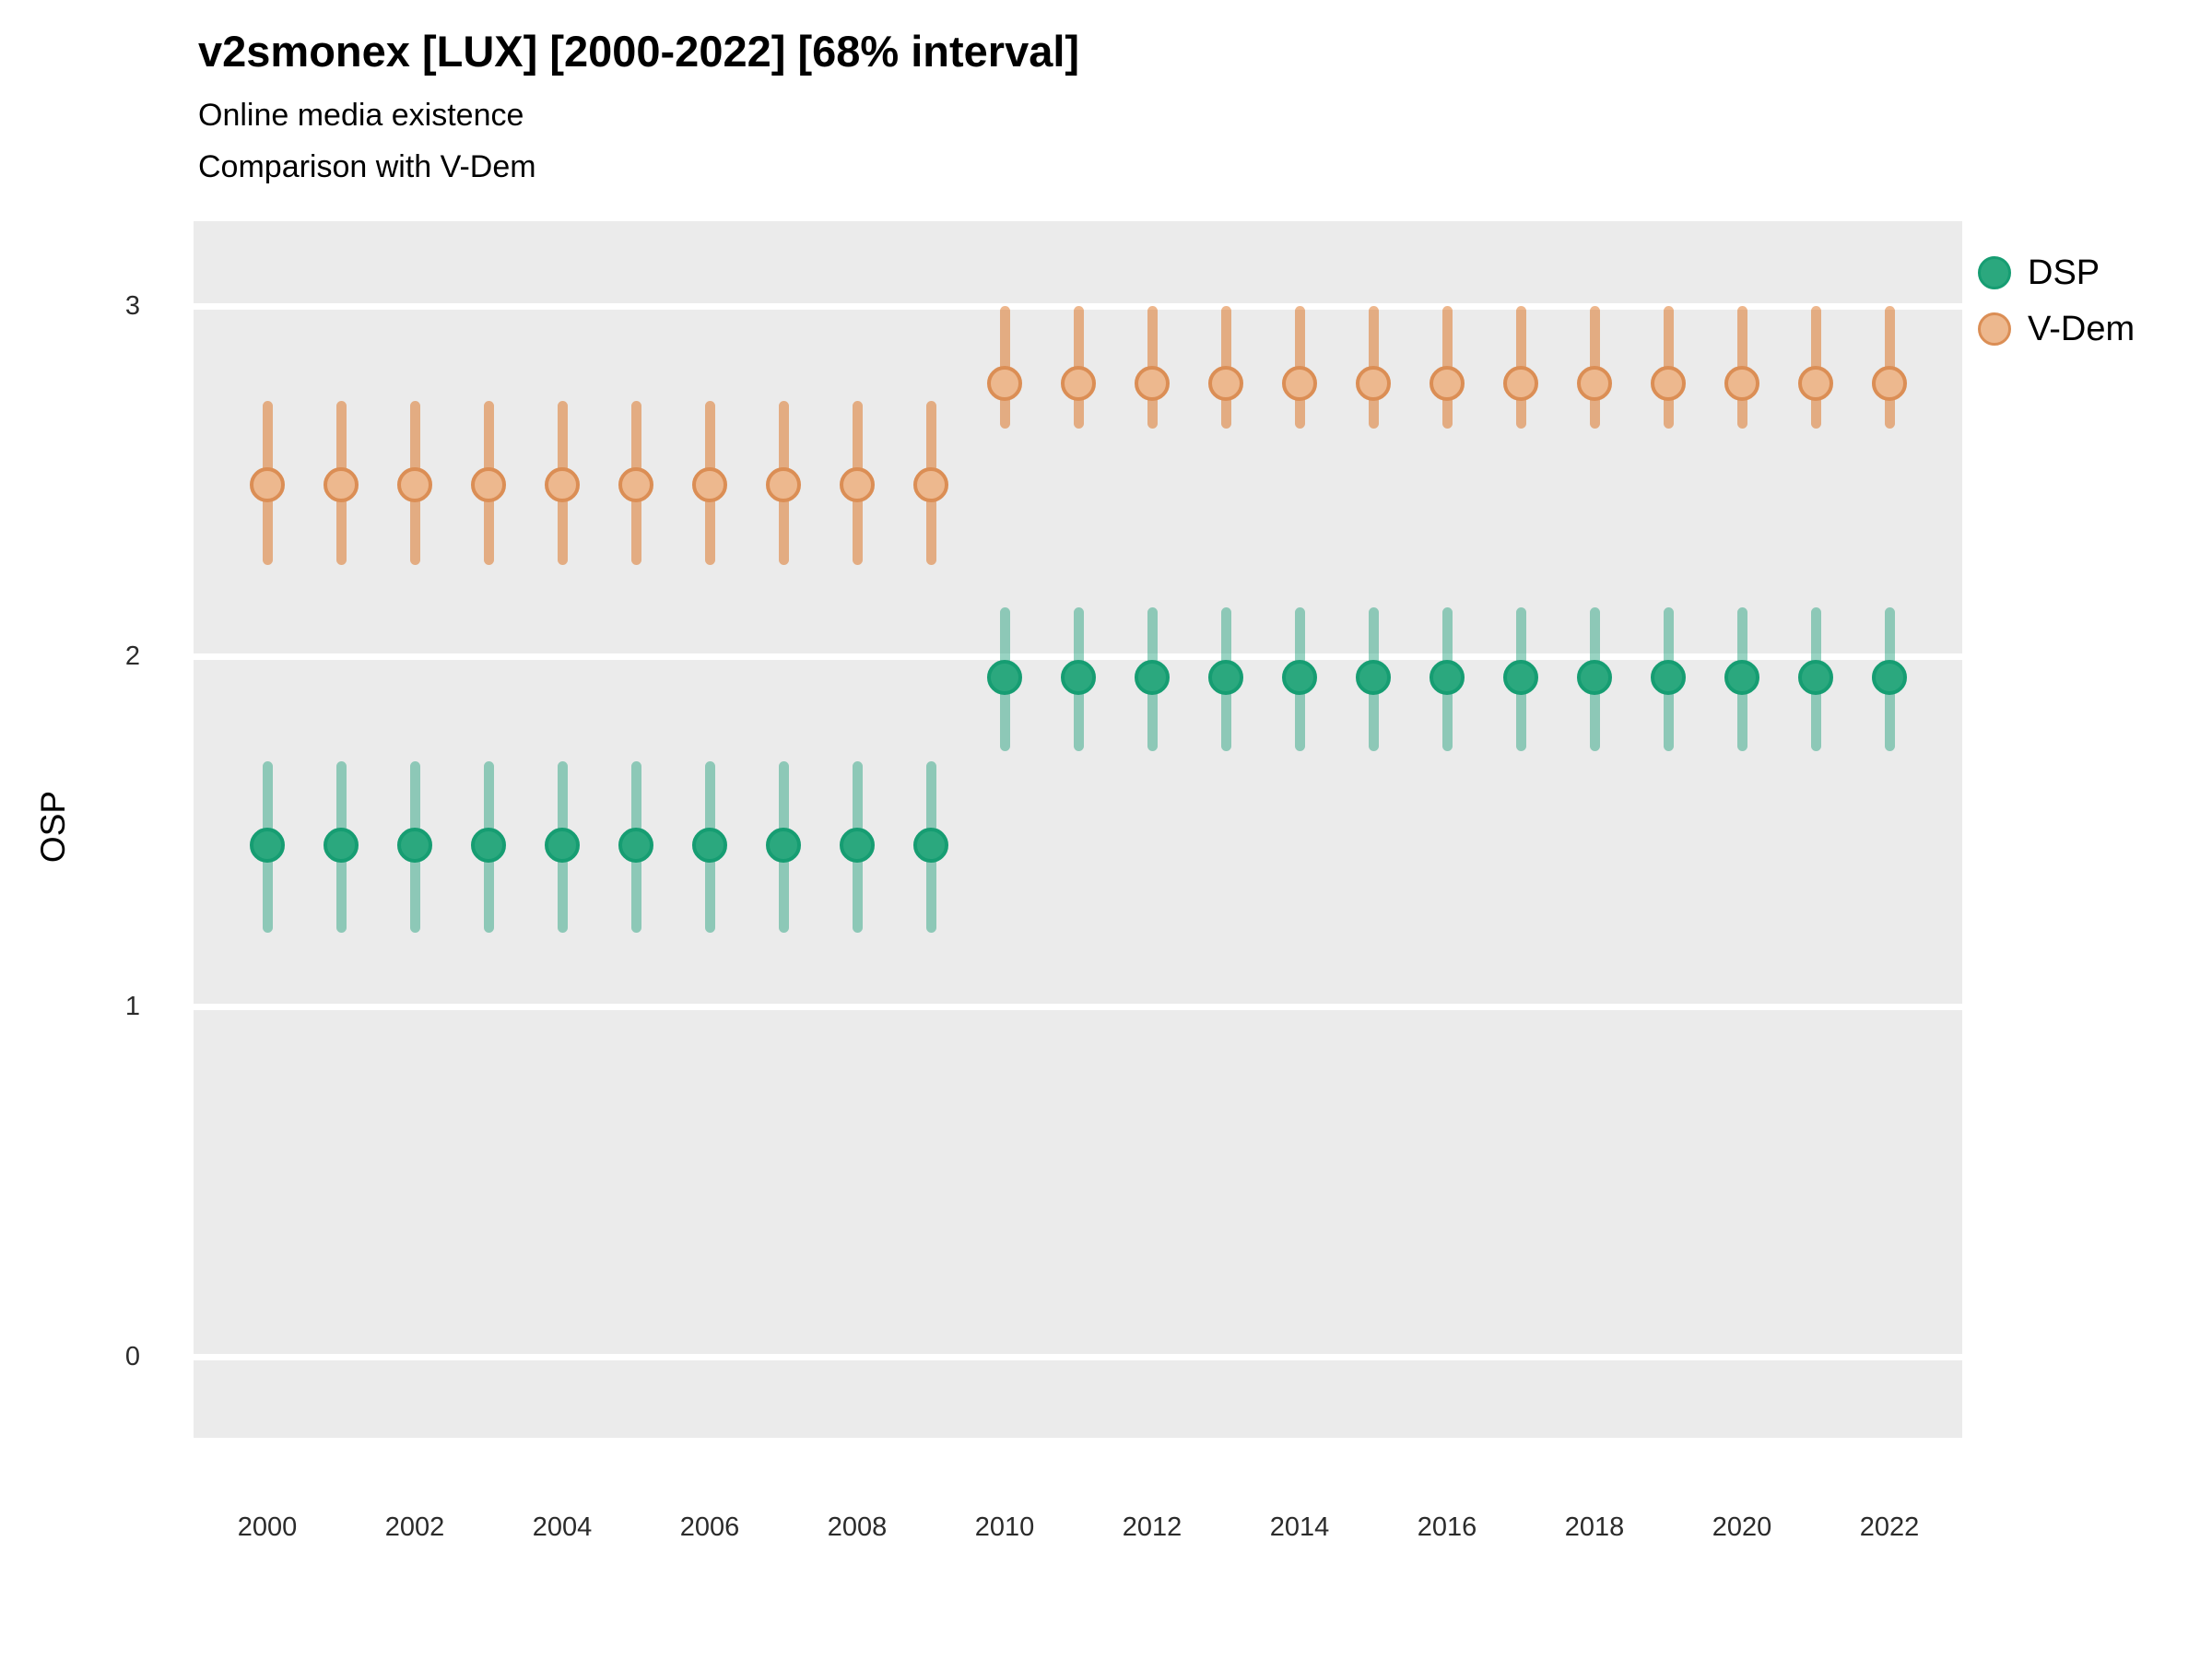 This screenshot has height=1659, width=2212. Describe the element at coordinates (1447, 1527) in the screenshot. I see `x-tick-label: 2016` at that location.